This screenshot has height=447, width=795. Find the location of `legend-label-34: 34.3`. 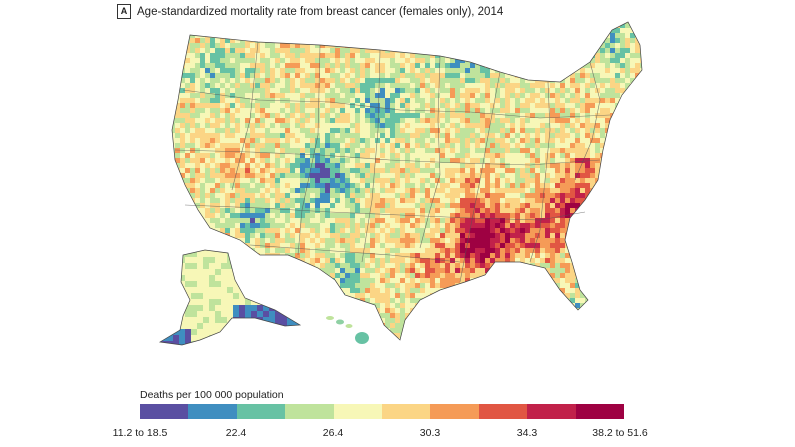

legend-label-34: 34.3 is located at coordinates (527, 433).